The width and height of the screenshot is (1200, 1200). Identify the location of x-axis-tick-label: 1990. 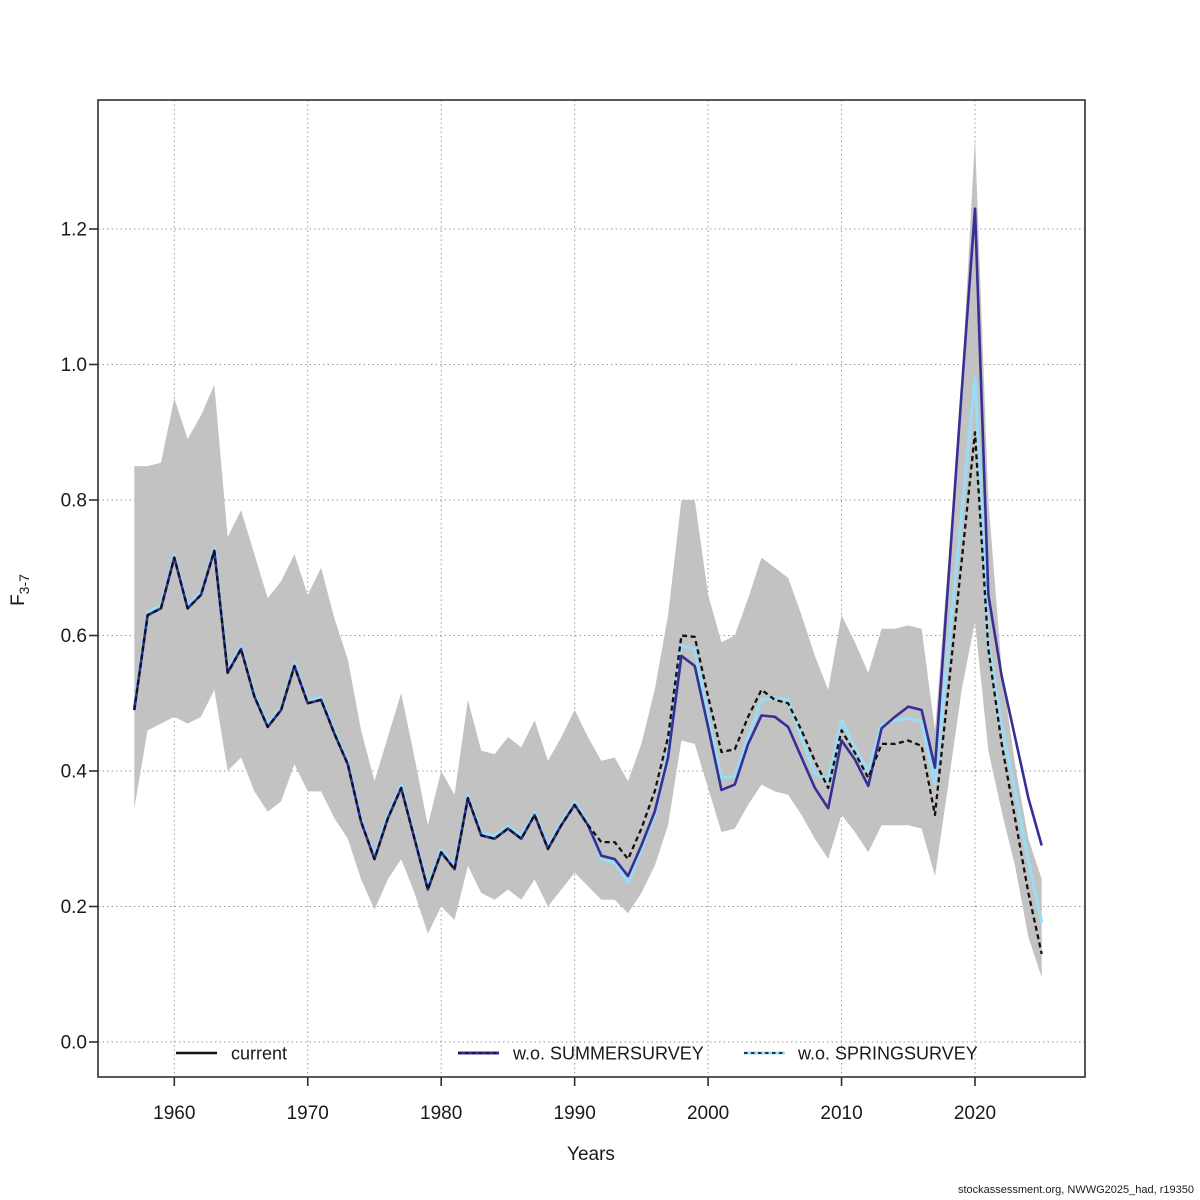
(575, 1113).